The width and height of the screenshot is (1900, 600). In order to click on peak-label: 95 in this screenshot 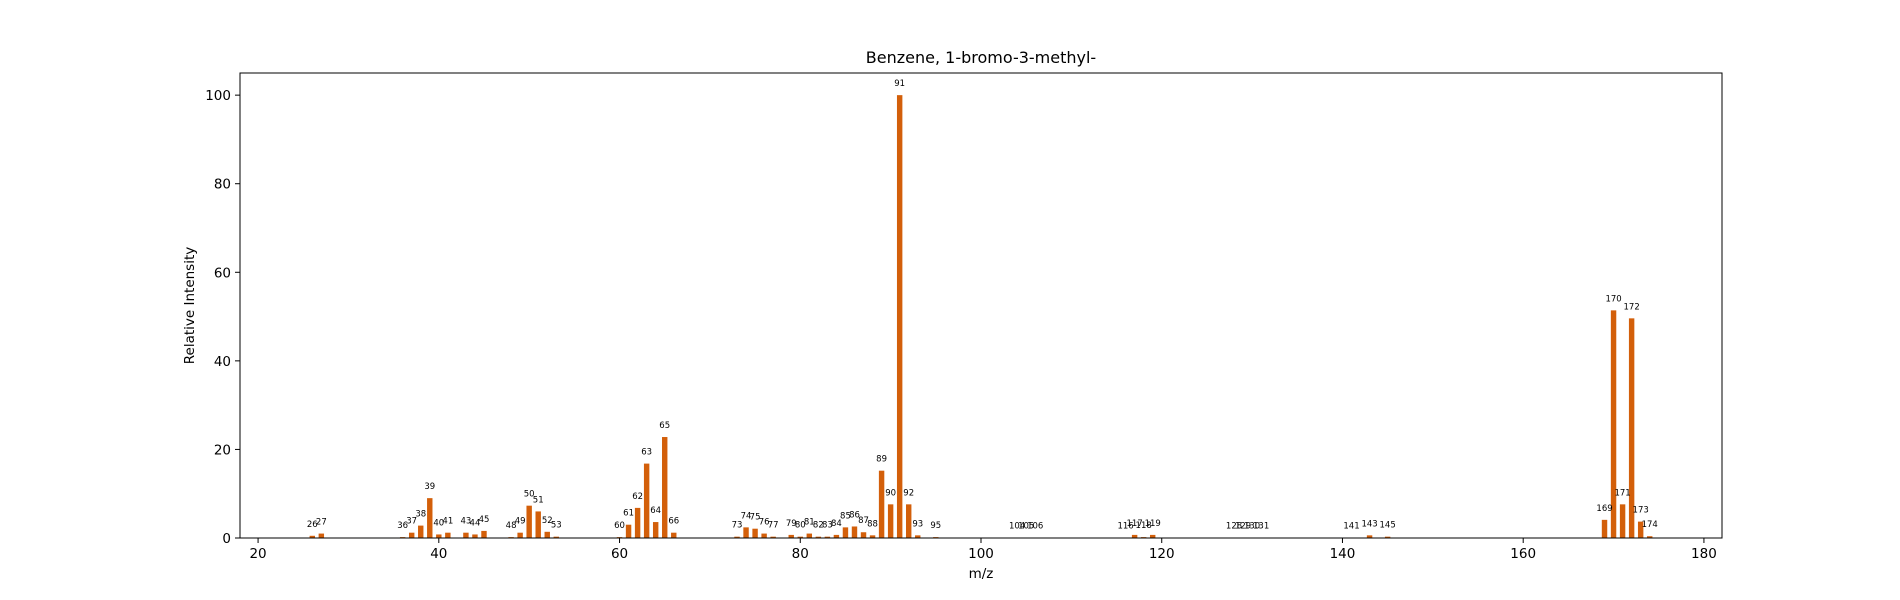, I will do `click(935, 526)`.